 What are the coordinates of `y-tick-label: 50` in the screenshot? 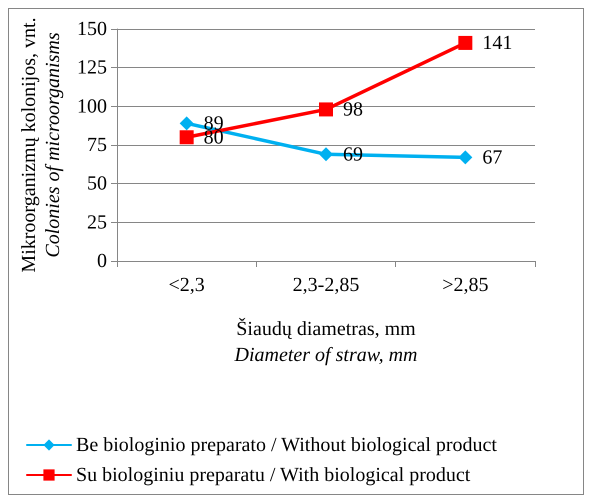 It's located at (97, 183).